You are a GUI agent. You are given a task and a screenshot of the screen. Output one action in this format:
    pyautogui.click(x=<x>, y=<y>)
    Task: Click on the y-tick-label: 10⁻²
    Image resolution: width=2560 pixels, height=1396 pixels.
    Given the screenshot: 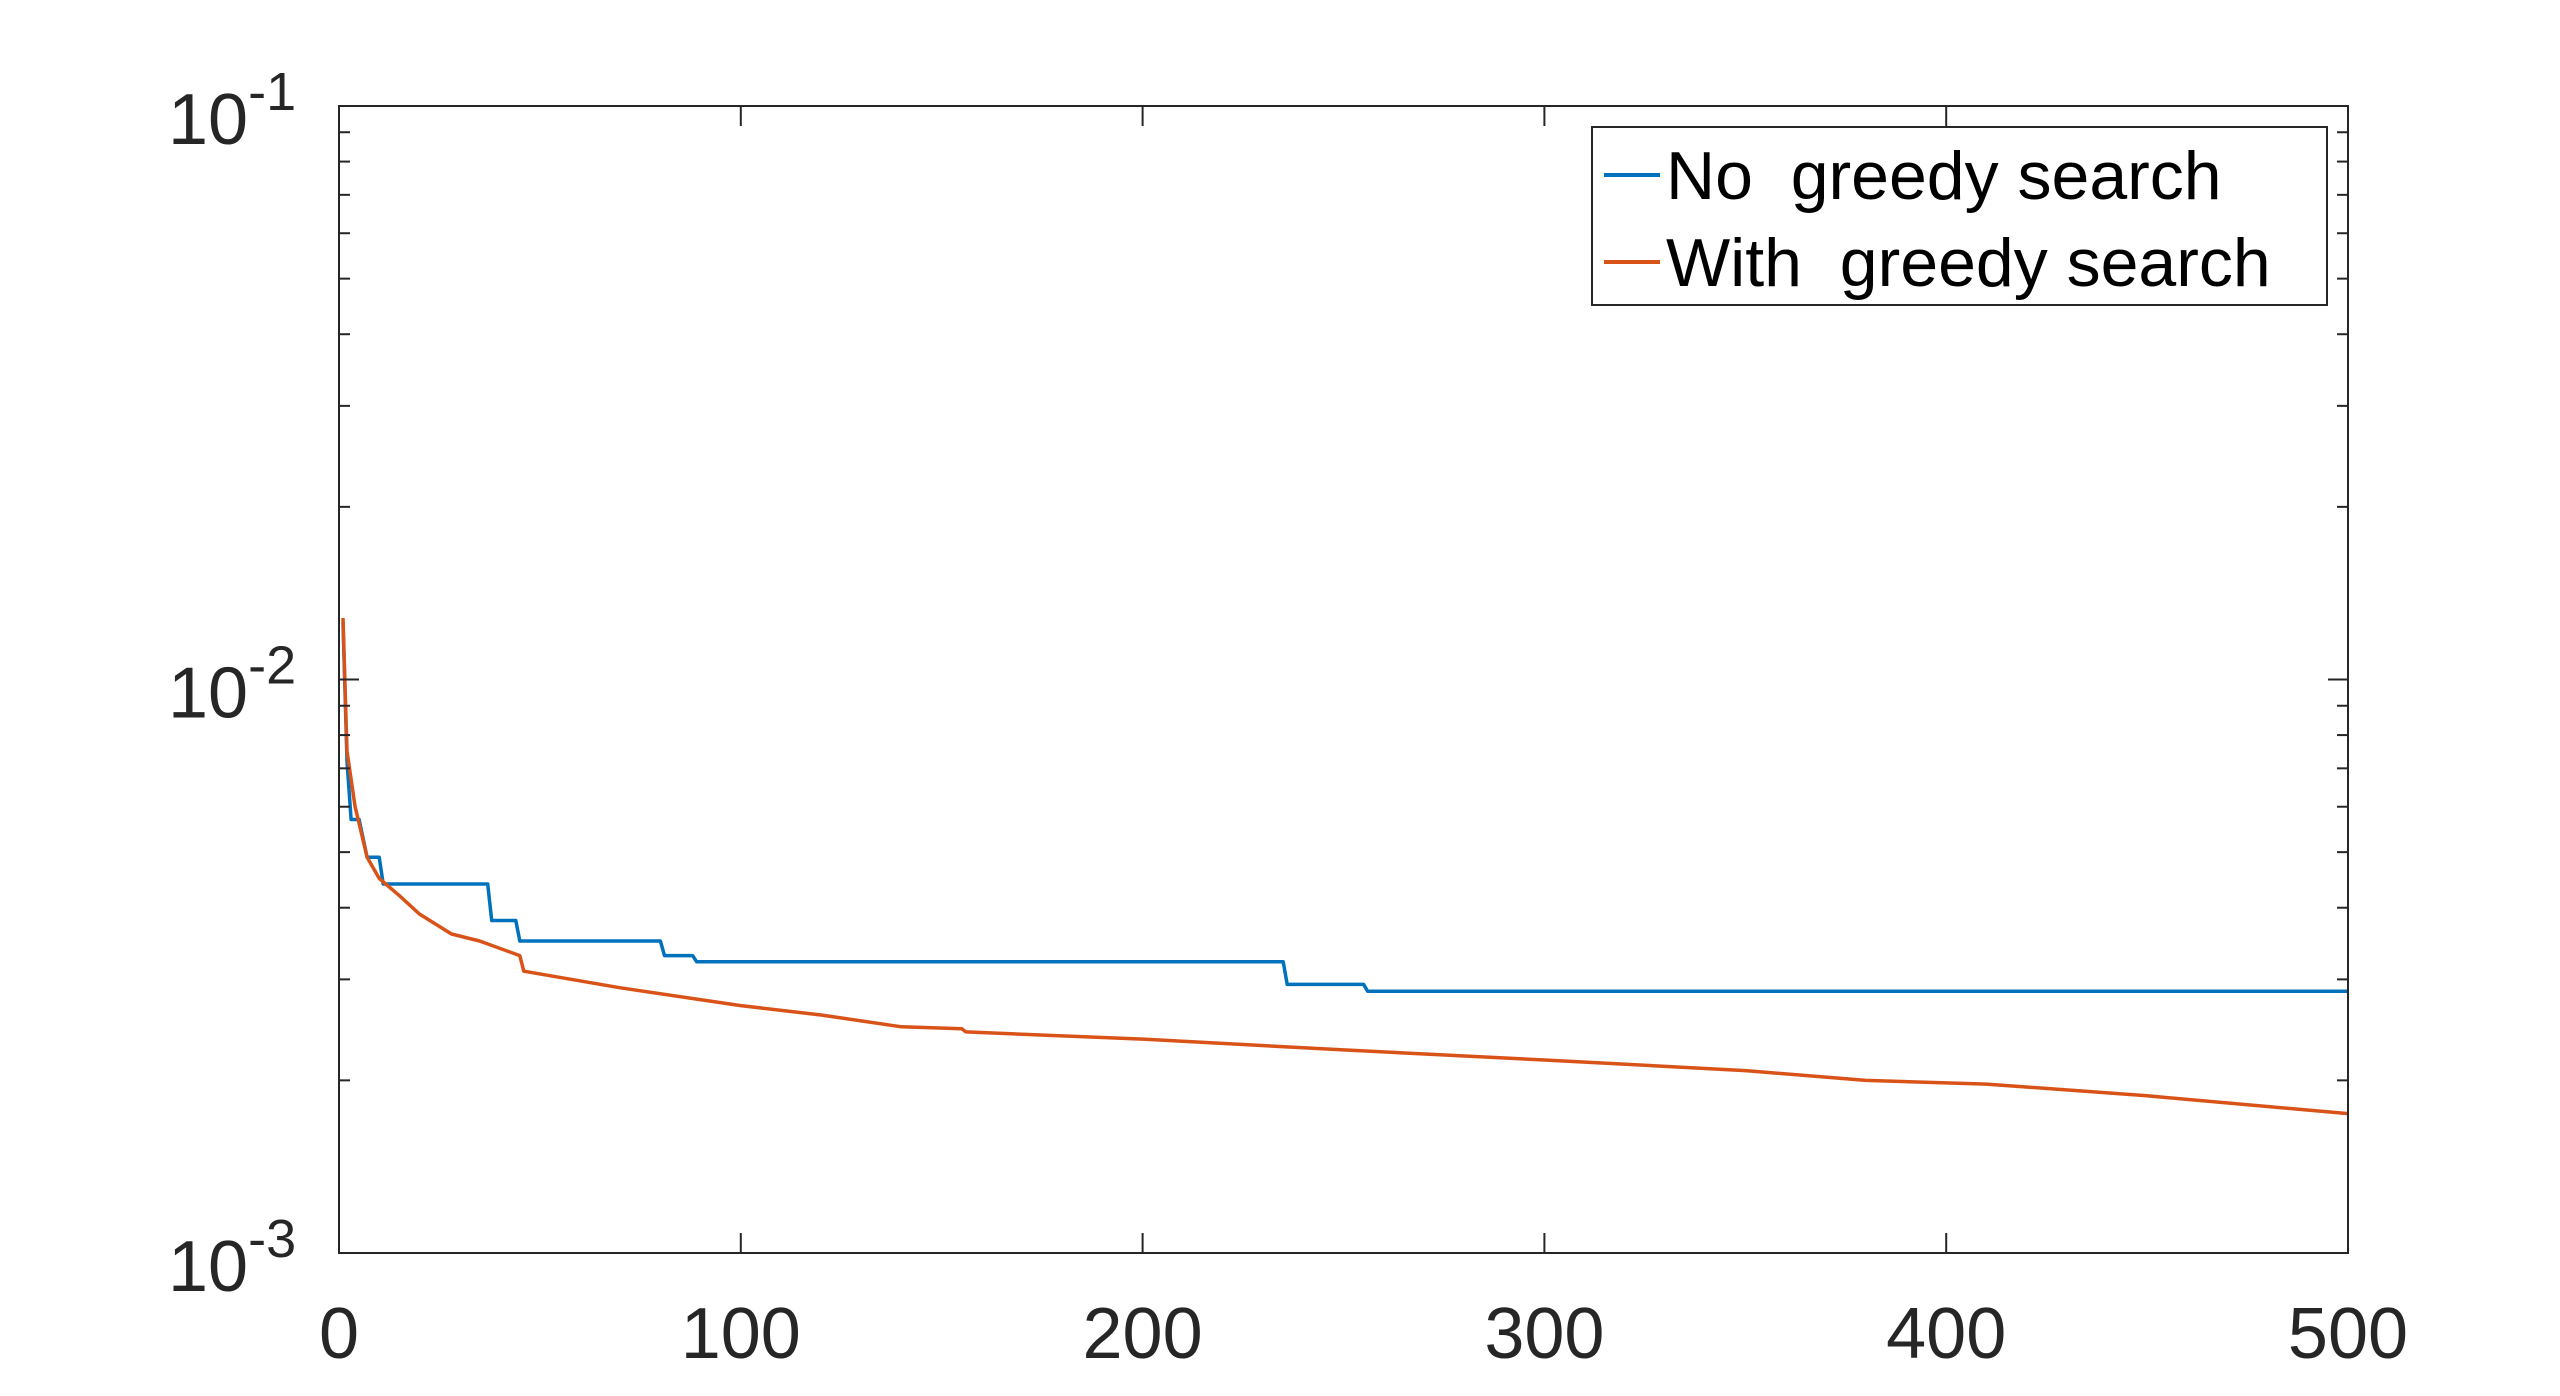 What is the action you would take?
    pyautogui.click(x=232, y=685)
    